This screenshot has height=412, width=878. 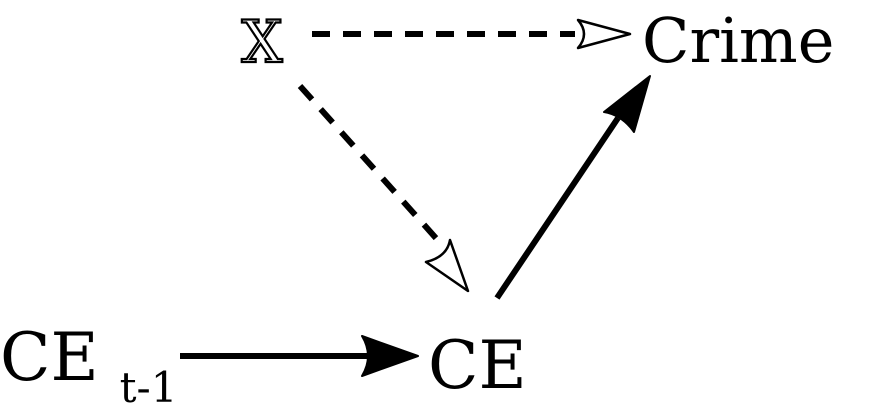 I want to click on edge-ce-to-crime-line, so click(x=557, y=208).